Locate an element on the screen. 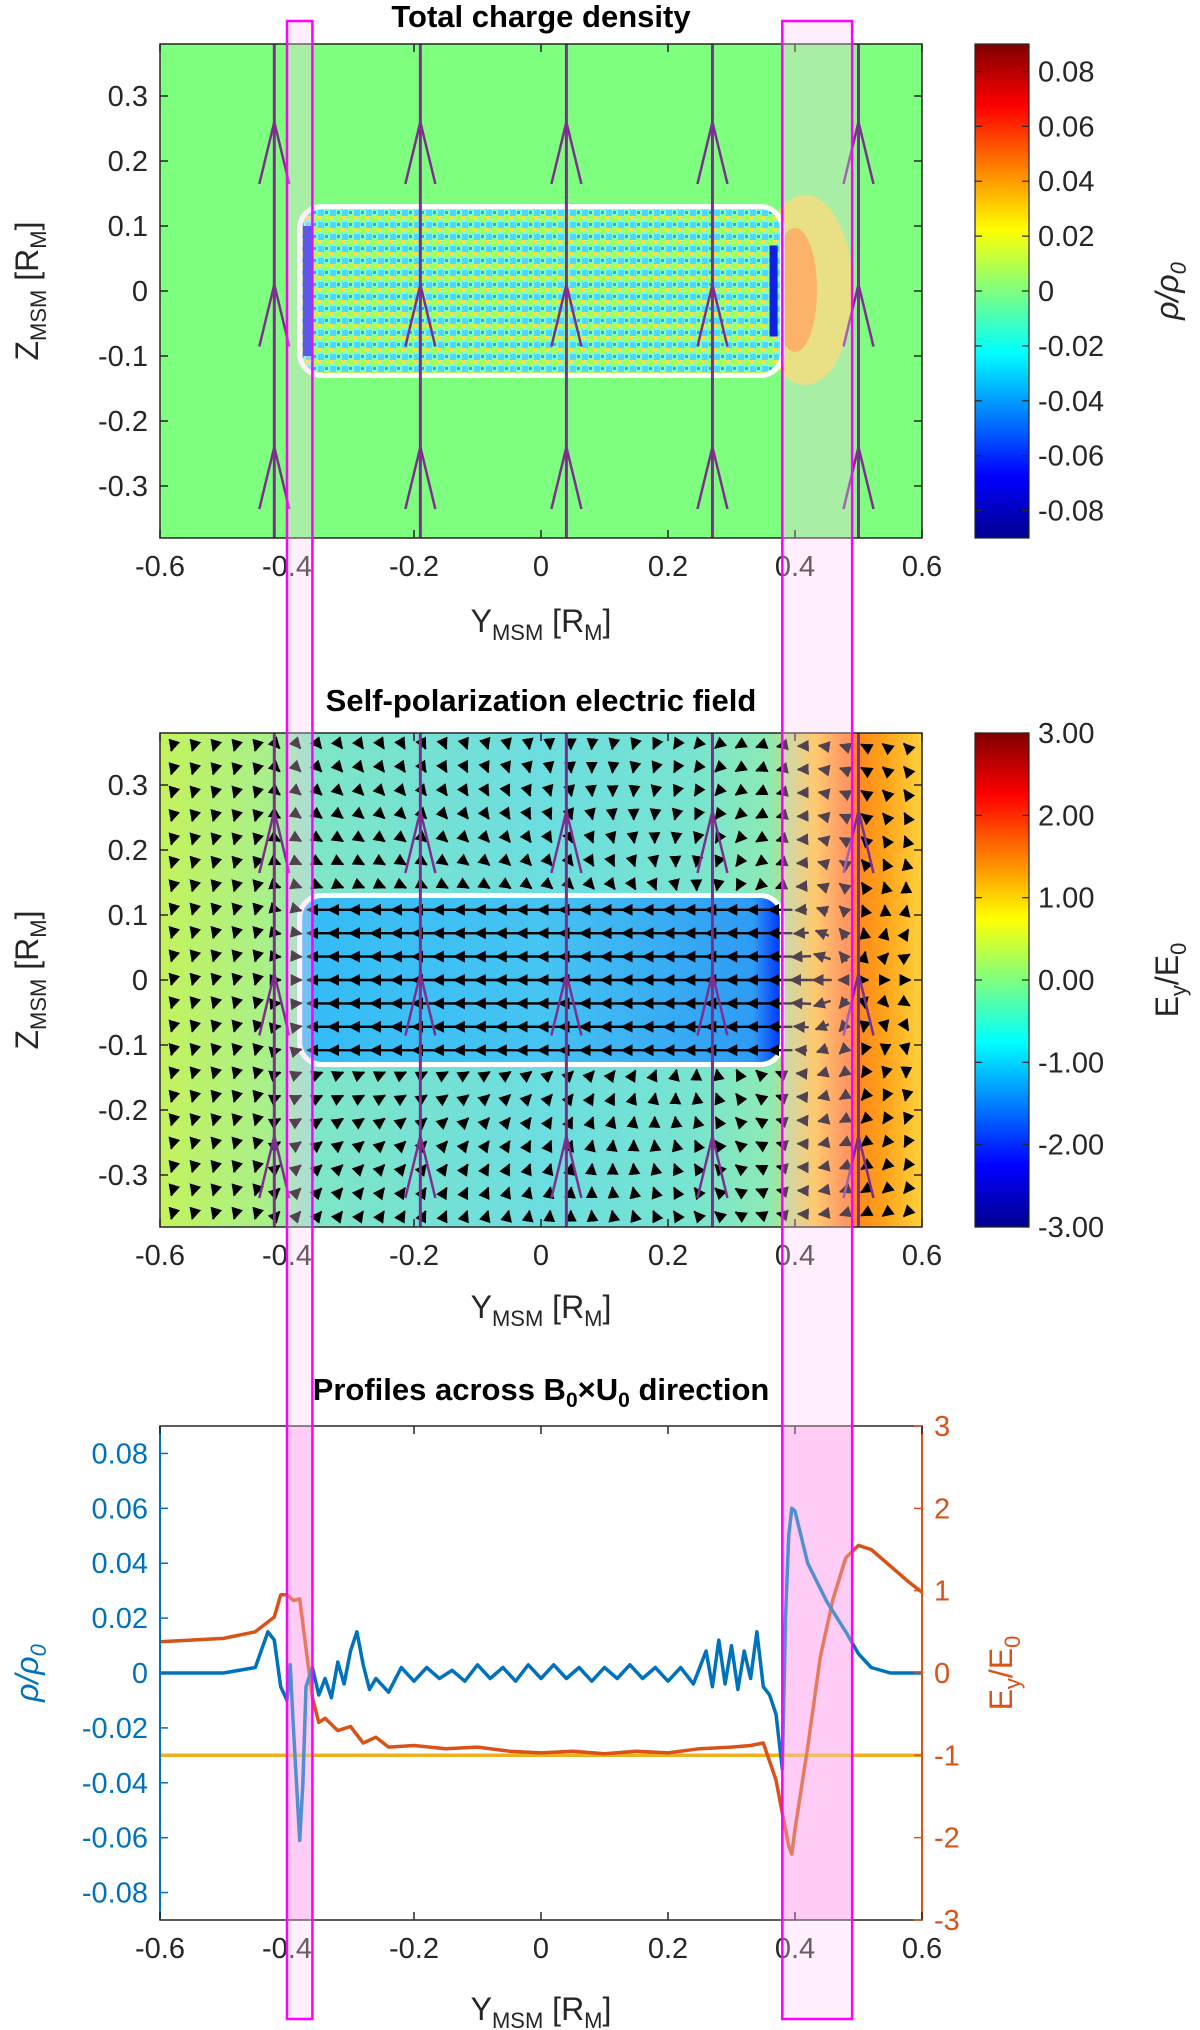 The image size is (1200, 2030). ytick-label: -0.2 is located at coordinates (123, 1111).